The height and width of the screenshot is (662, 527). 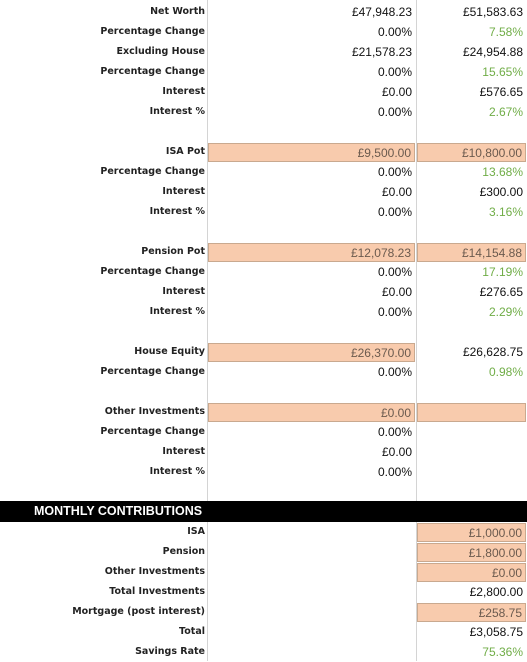 What do you see at coordinates (471, 552) in the screenshot?
I see `cell-value: £1,800.00` at bounding box center [471, 552].